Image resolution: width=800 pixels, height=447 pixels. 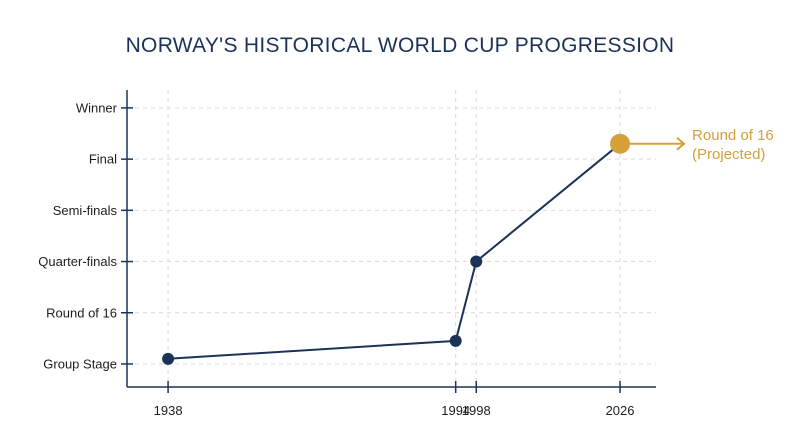 I want to click on projection-label-line1: Round of 16, so click(x=733, y=135).